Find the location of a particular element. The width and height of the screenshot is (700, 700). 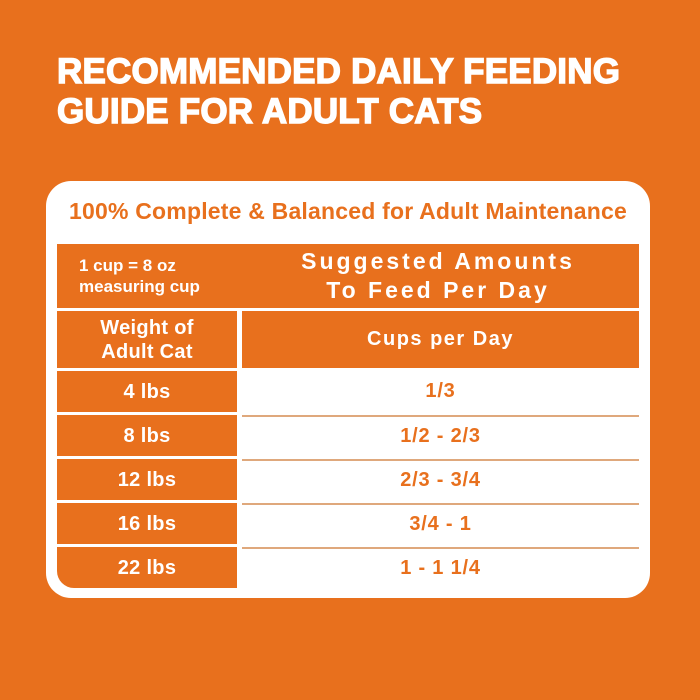

page-title-line1: RECOMMENDED DAILY FEEDING is located at coordinates (338, 71).